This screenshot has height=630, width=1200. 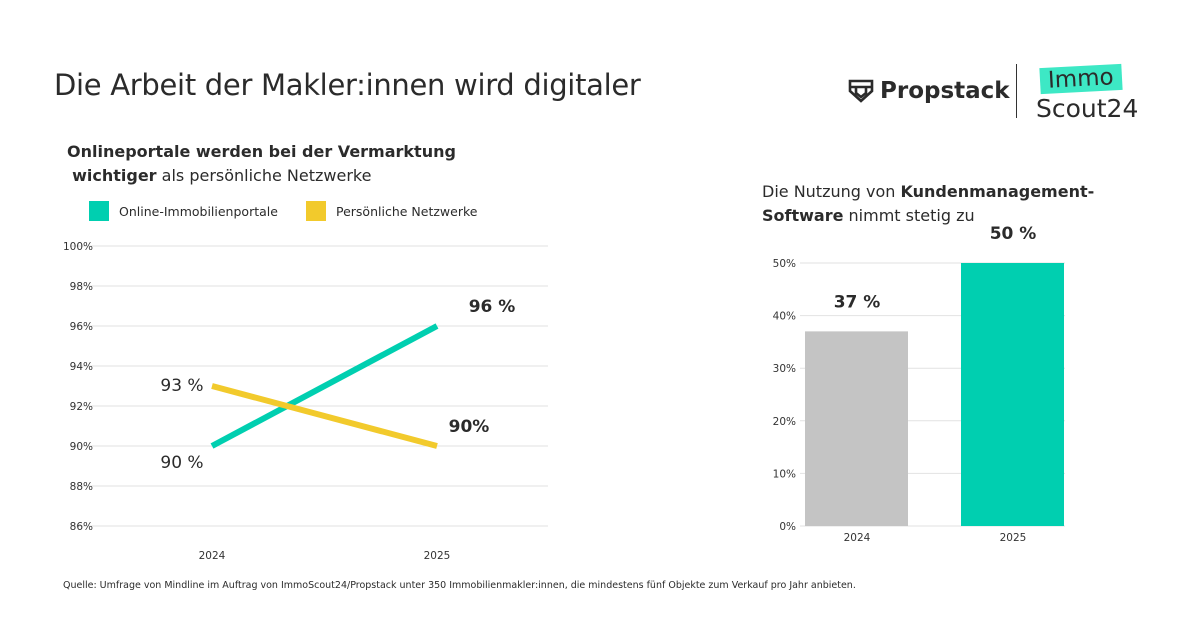 What do you see at coordinates (831, 191) in the screenshot?
I see `subtitle-pre: Die Nutzung von` at bounding box center [831, 191].